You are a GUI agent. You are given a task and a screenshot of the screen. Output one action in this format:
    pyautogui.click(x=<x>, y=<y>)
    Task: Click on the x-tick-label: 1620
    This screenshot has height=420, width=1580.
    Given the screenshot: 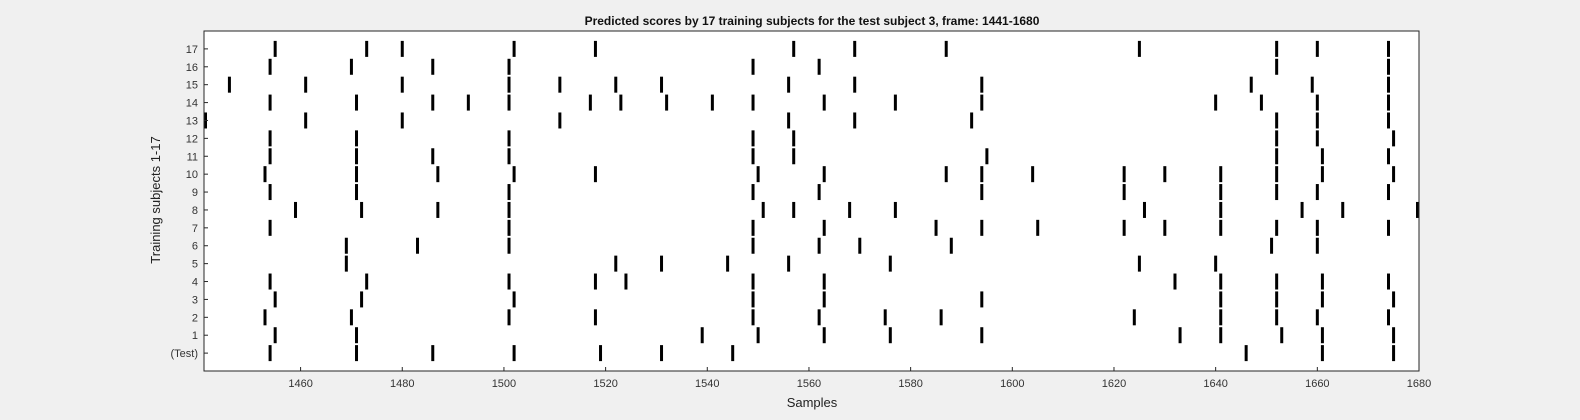 What is the action you would take?
    pyautogui.click(x=1114, y=384)
    